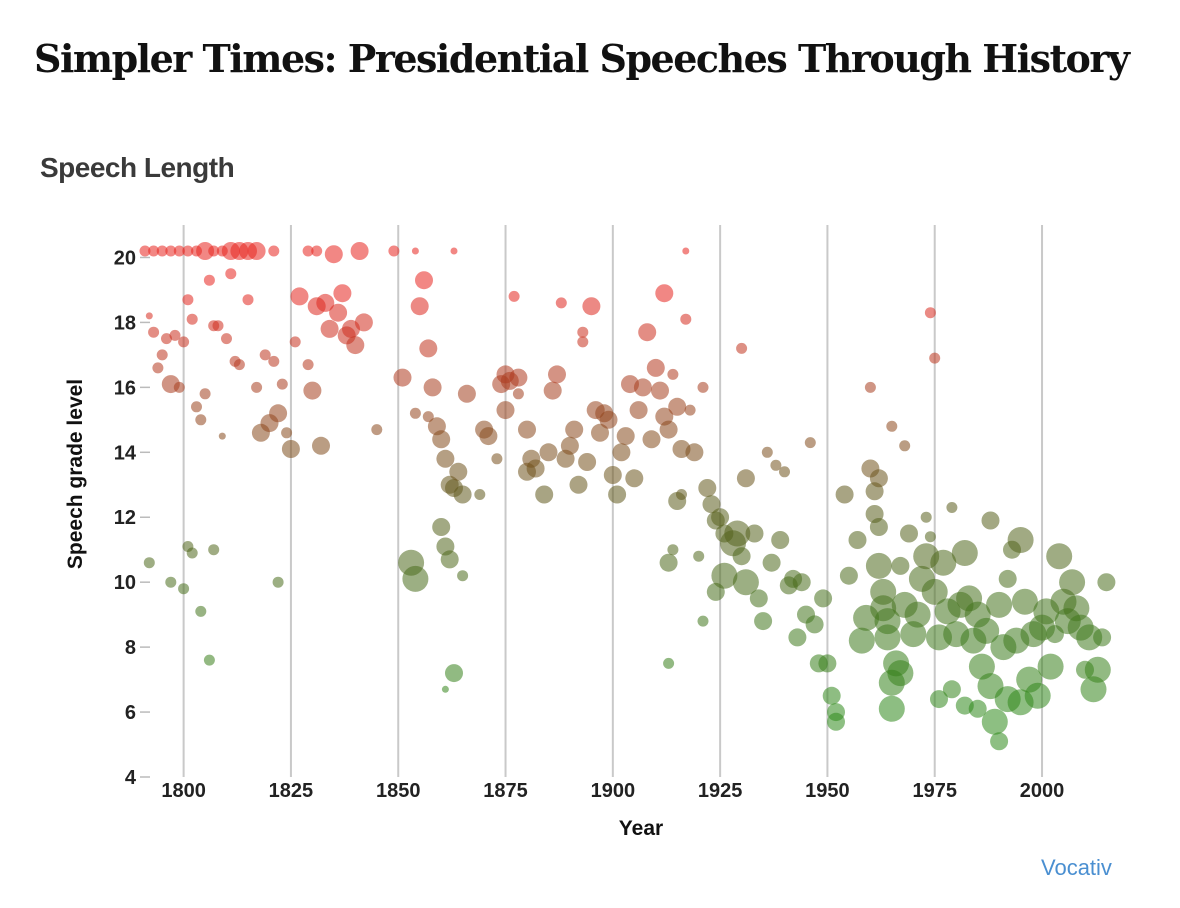 The height and width of the screenshot is (908, 1180). Describe the element at coordinates (505, 791) in the screenshot. I see `x-tick-label: 1875` at that location.